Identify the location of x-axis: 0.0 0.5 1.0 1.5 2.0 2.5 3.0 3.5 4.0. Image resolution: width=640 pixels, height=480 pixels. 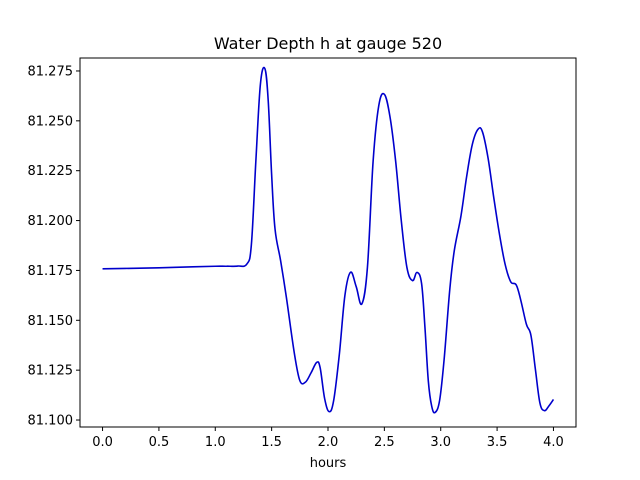
(328, 438).